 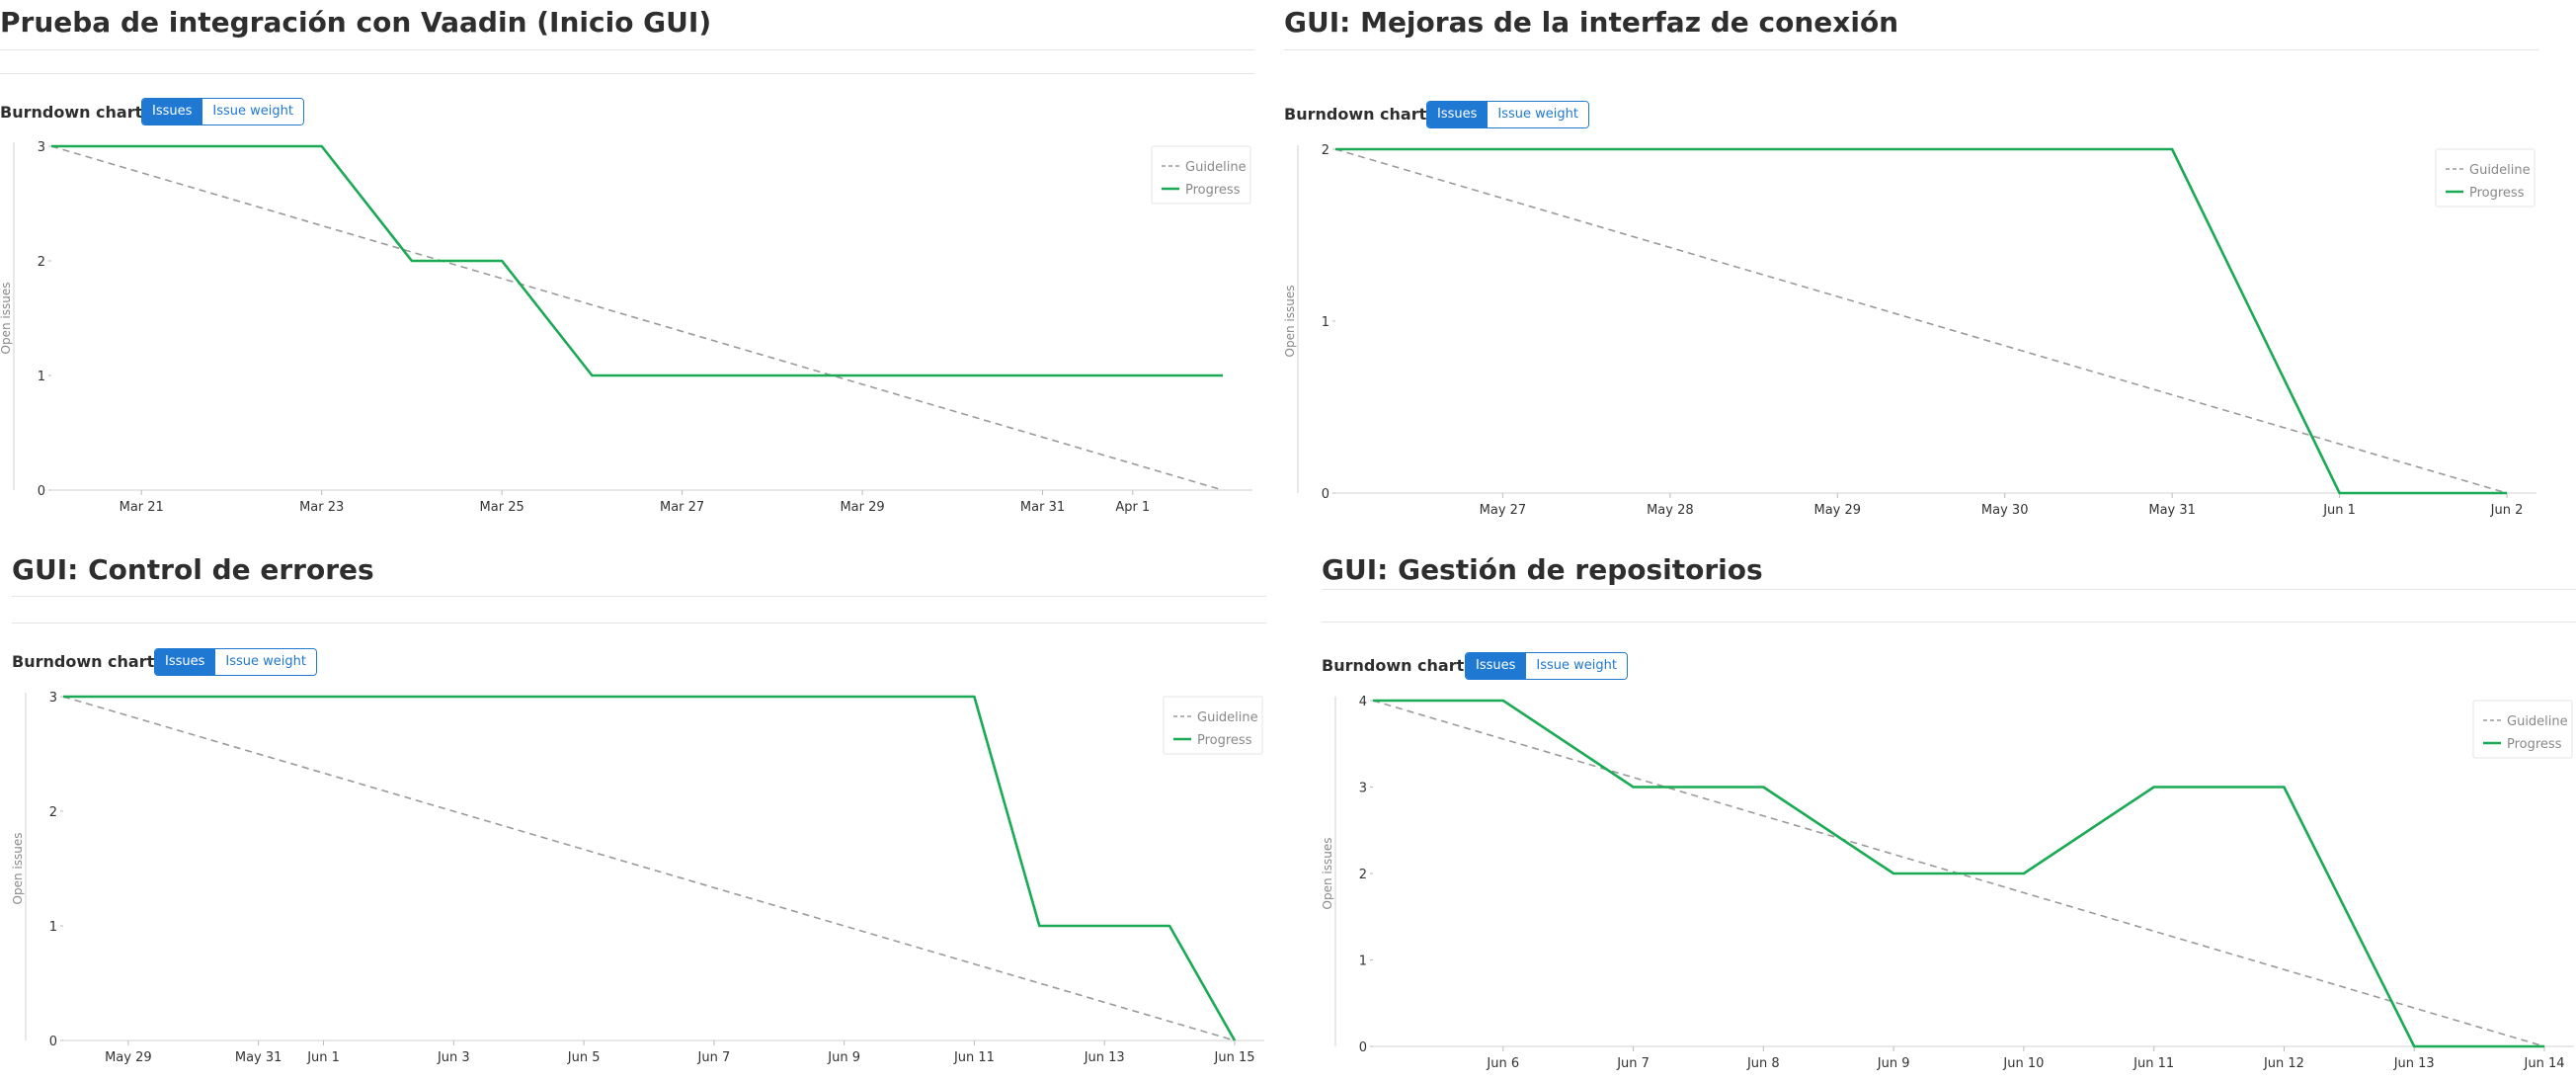 I want to click on x-tick-label: Mar 31, so click(x=1042, y=507).